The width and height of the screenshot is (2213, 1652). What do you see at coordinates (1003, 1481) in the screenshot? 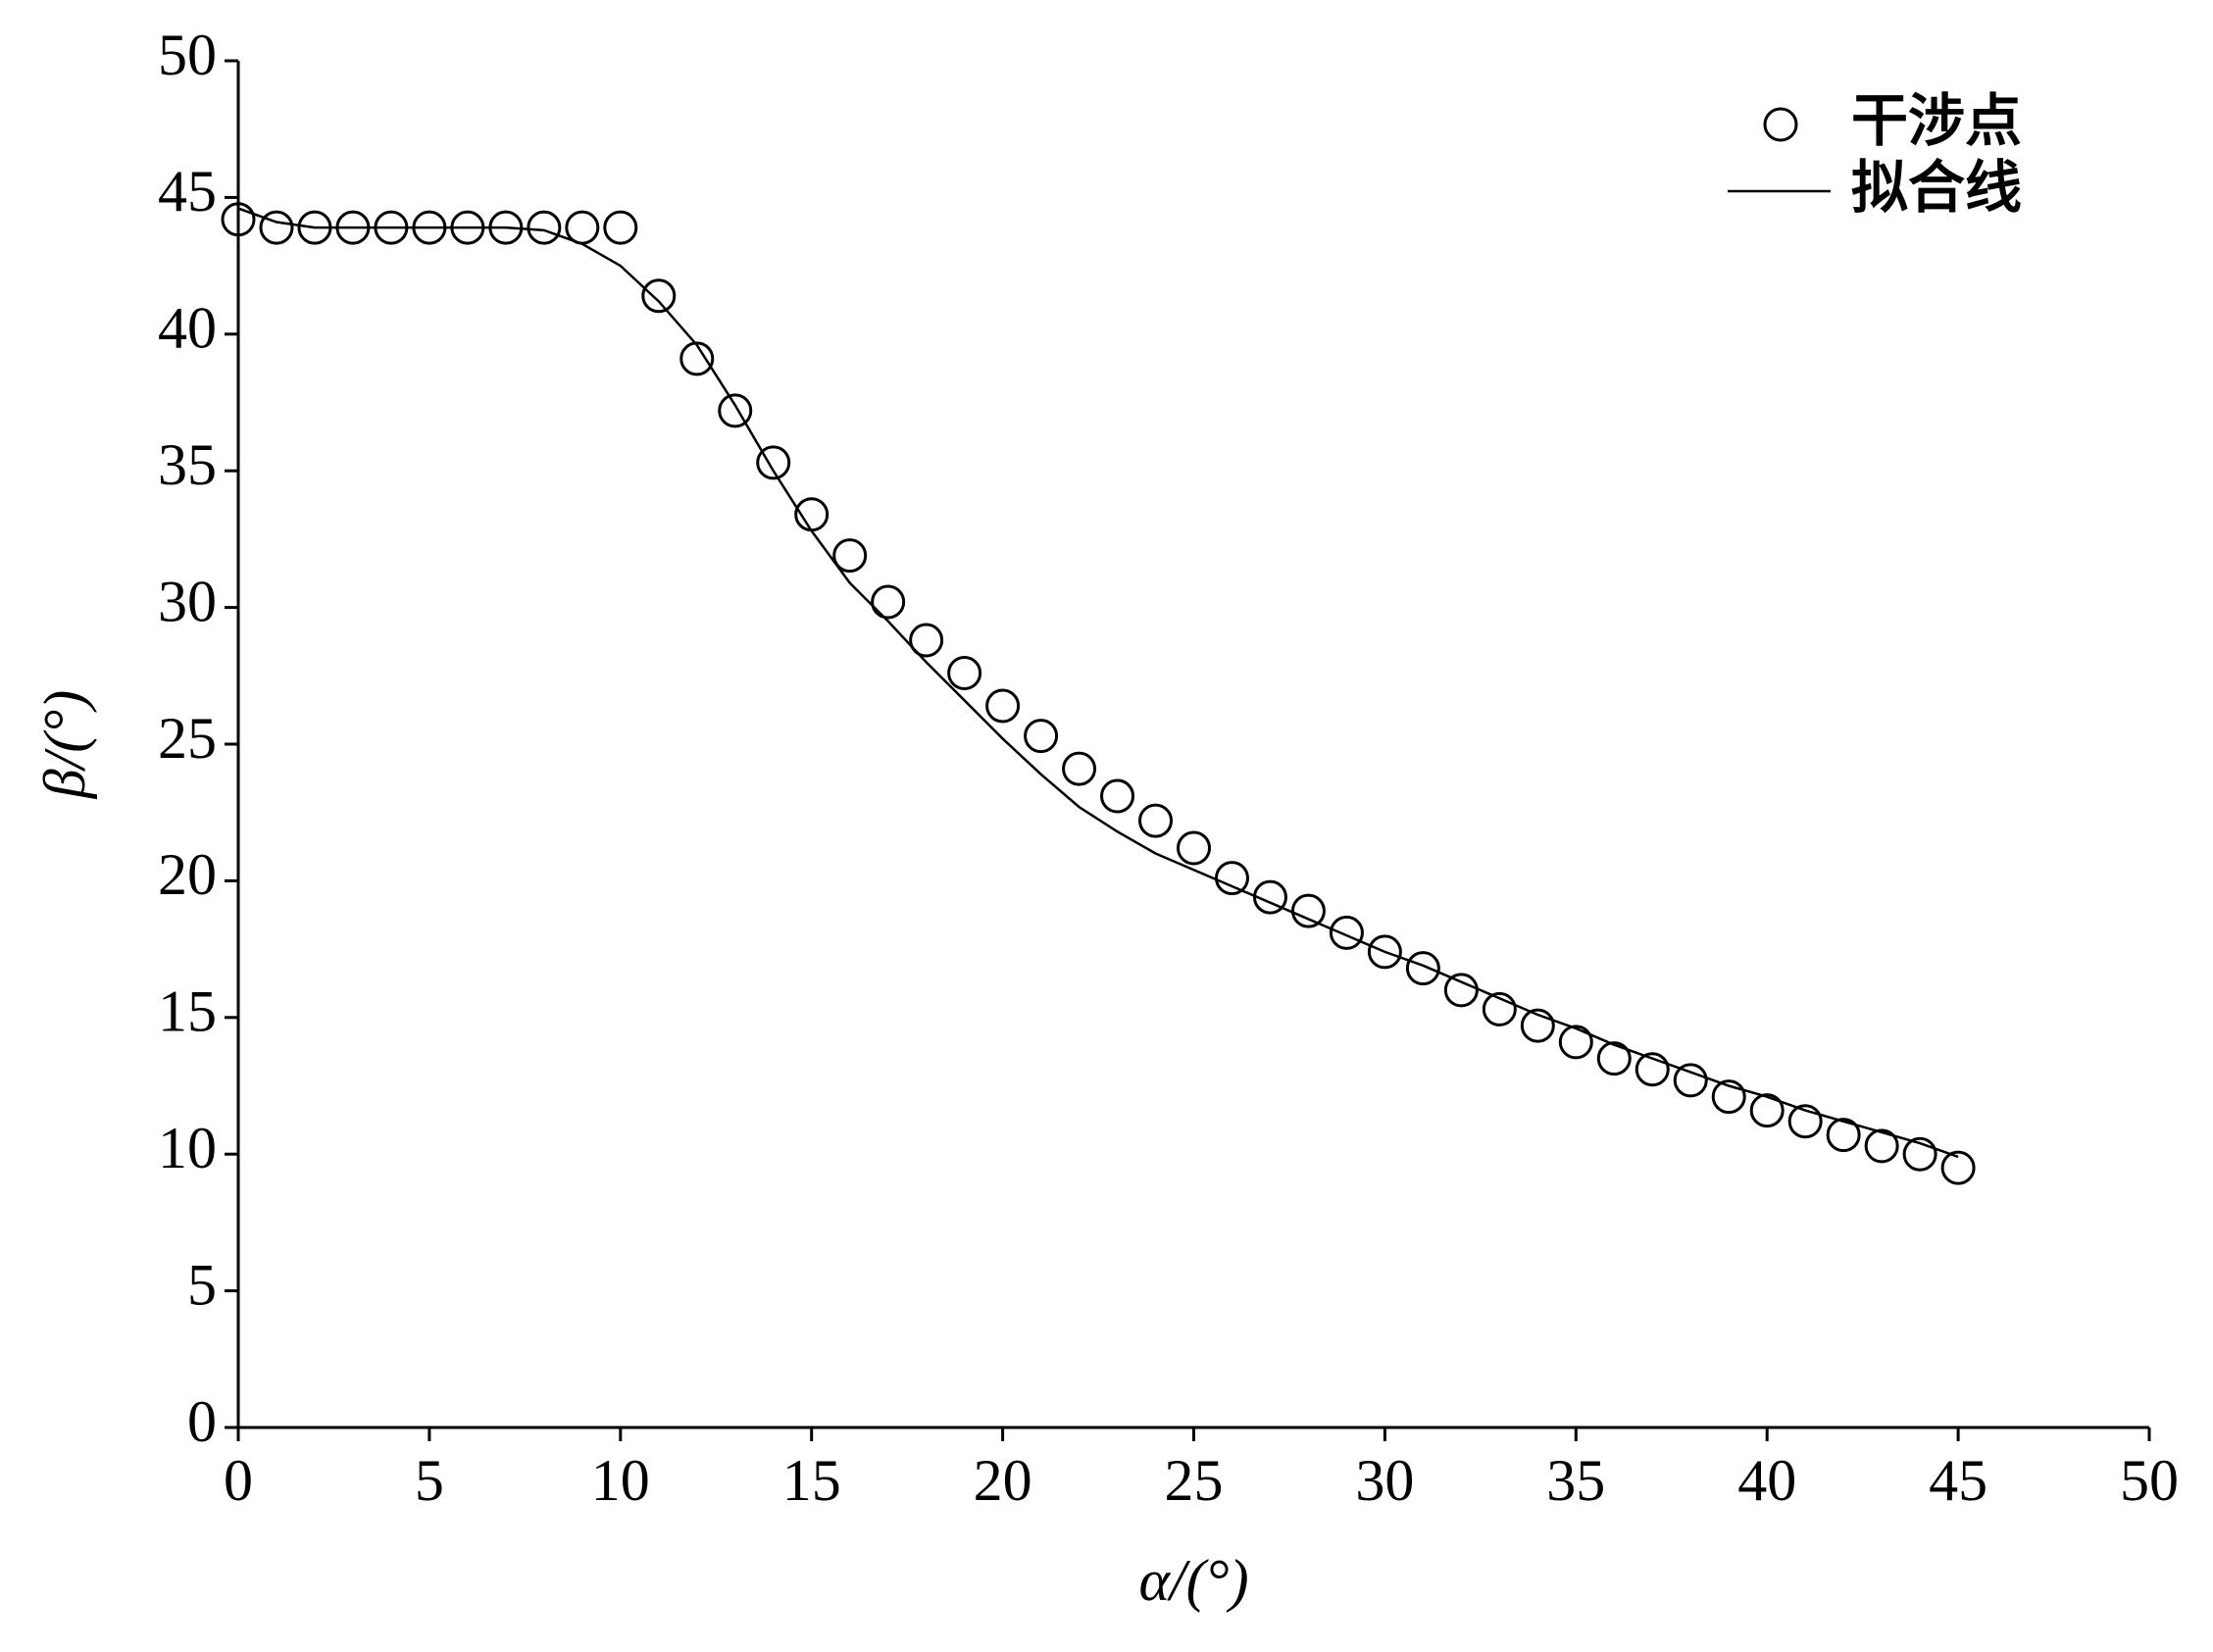
I see `x-tick-label: 20` at bounding box center [1003, 1481].